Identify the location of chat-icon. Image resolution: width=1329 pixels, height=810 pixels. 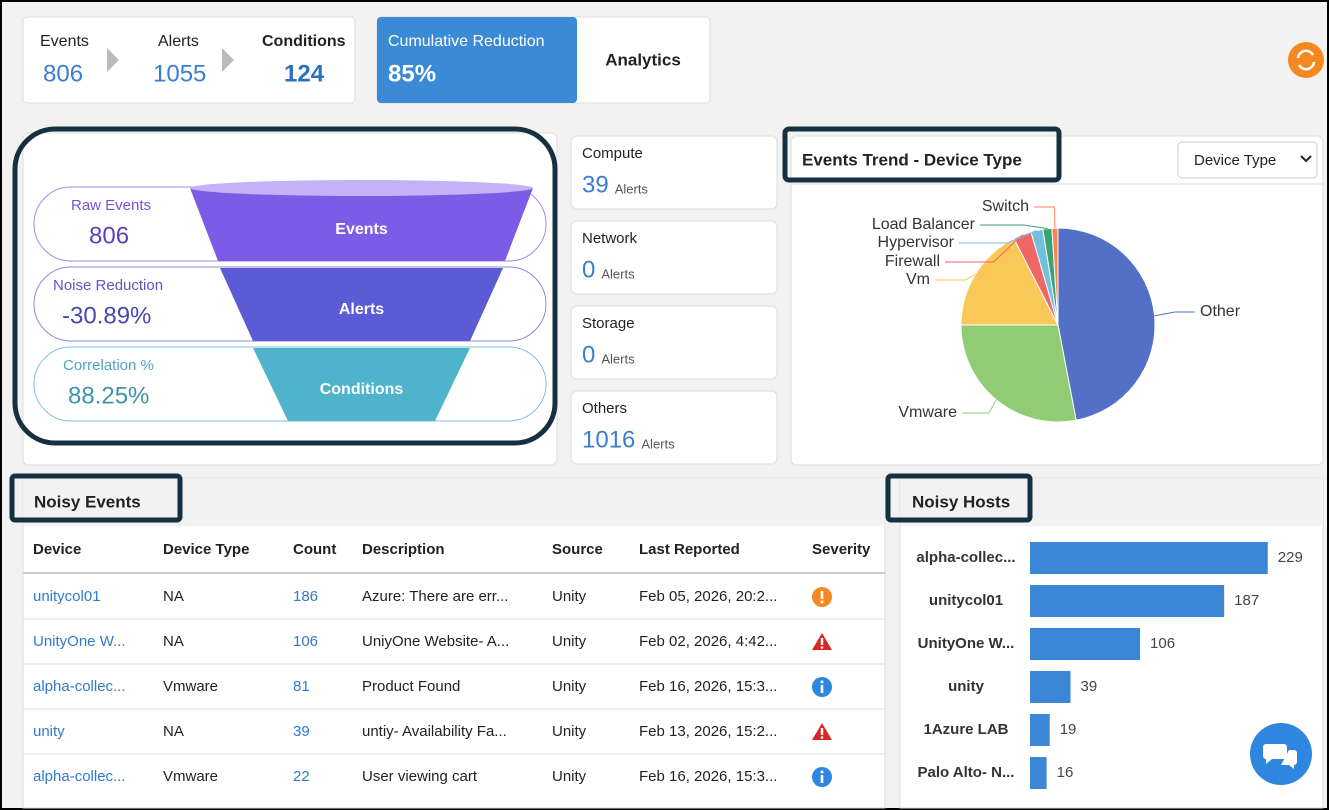
(1280, 756).